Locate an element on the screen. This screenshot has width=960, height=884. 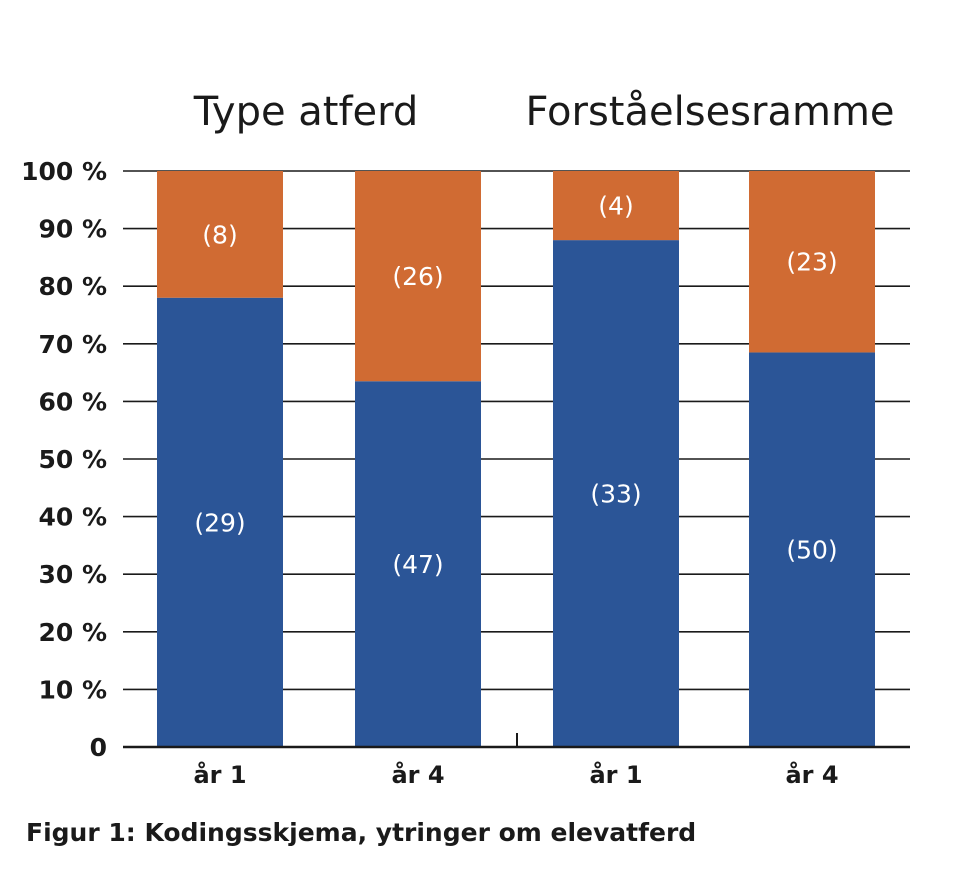
y-tick-label: 0 is located at coordinates (98, 747).